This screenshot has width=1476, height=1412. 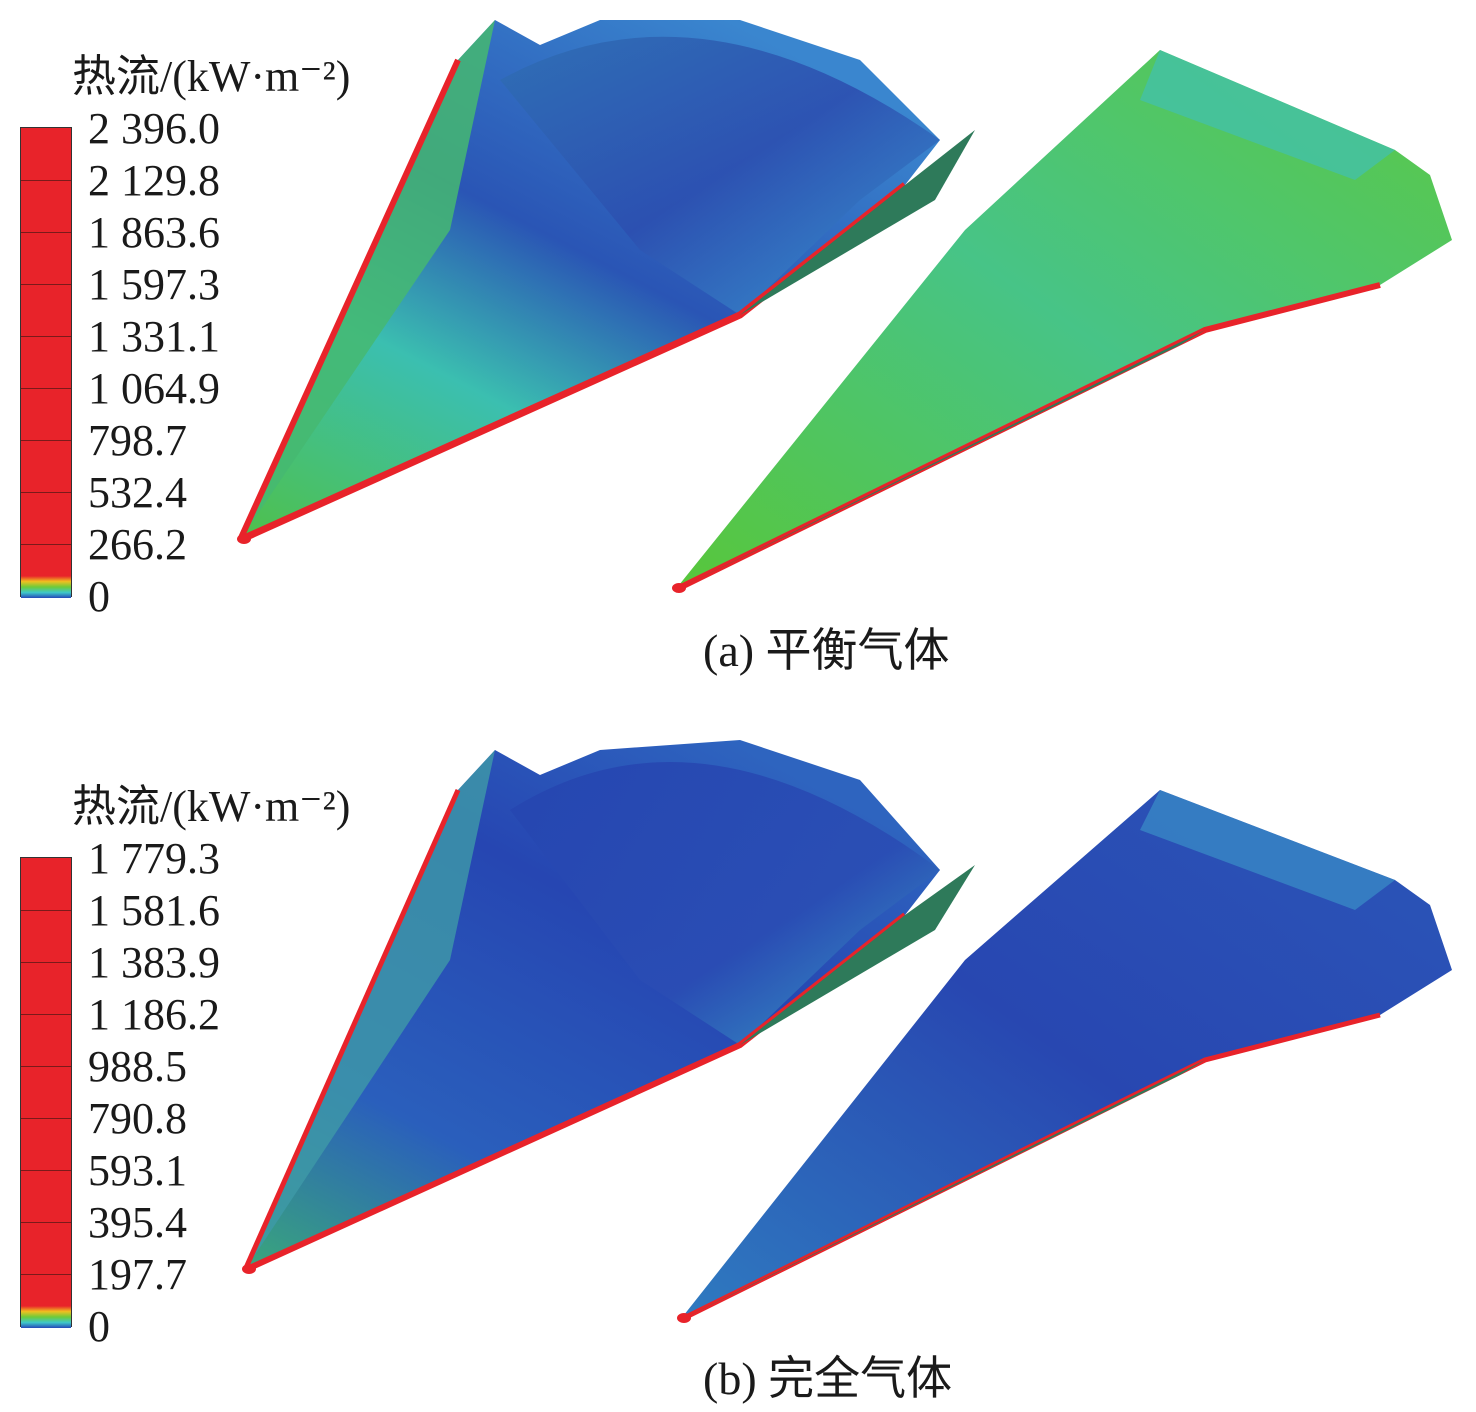 What do you see at coordinates (154, 962) in the screenshot?
I see `colorbar-tick-label: 1 383.9` at bounding box center [154, 962].